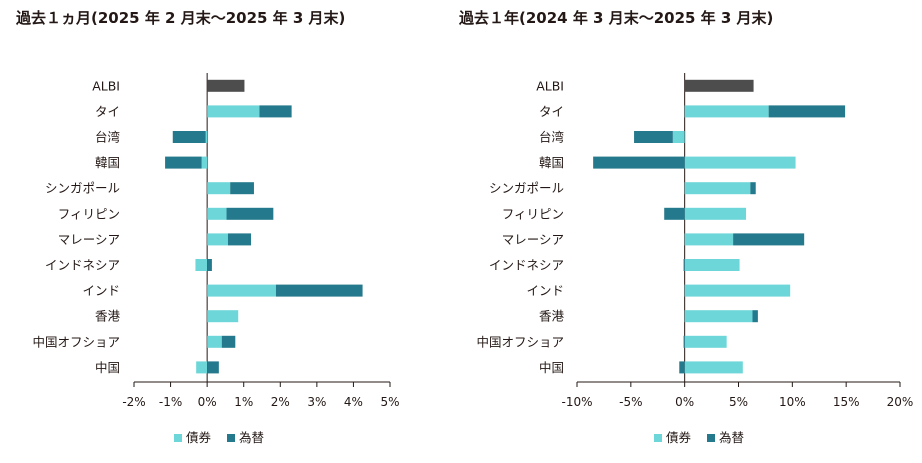 The width and height of the screenshot is (922, 463). Describe the element at coordinates (243, 402) in the screenshot. I see `x-tick-label: 1%` at that location.